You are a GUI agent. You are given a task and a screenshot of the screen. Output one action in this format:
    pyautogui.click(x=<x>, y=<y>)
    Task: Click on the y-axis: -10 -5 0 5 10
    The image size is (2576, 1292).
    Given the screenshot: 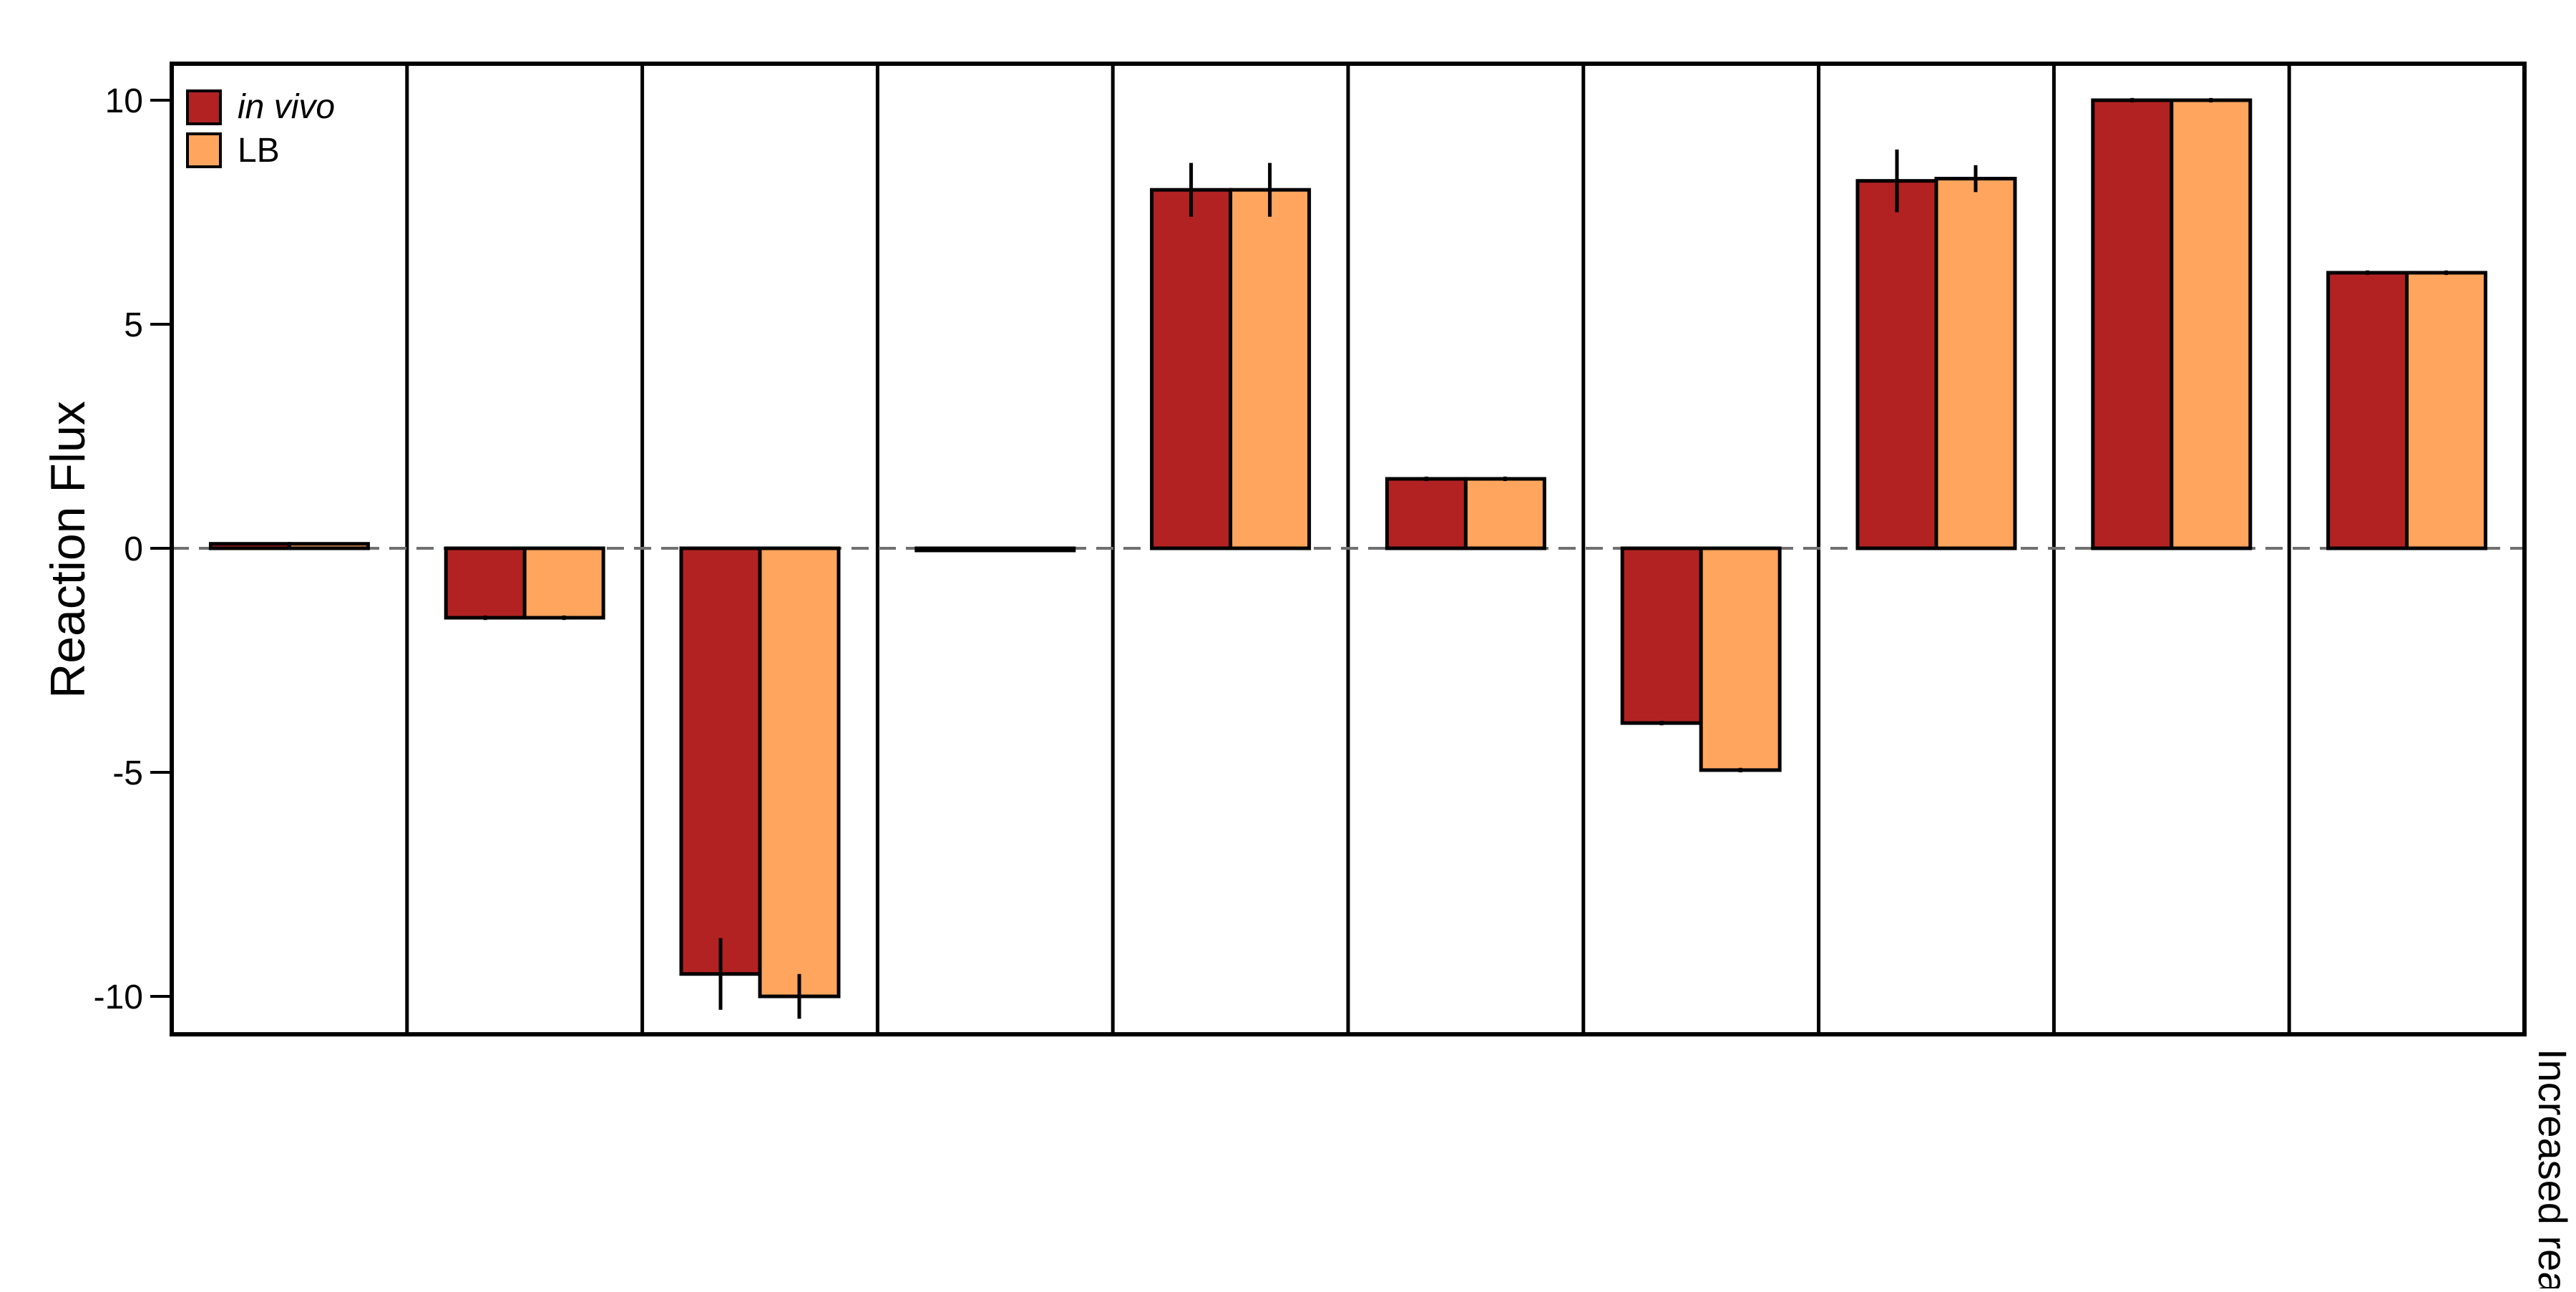 What is the action you would take?
    pyautogui.click(x=133, y=549)
    